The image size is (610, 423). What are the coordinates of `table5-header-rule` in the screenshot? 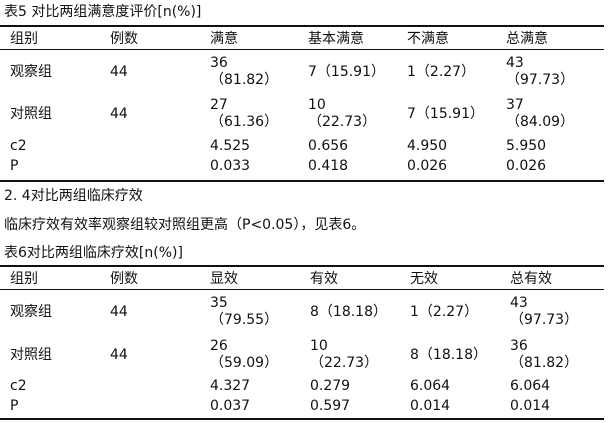 It's located at (302, 49).